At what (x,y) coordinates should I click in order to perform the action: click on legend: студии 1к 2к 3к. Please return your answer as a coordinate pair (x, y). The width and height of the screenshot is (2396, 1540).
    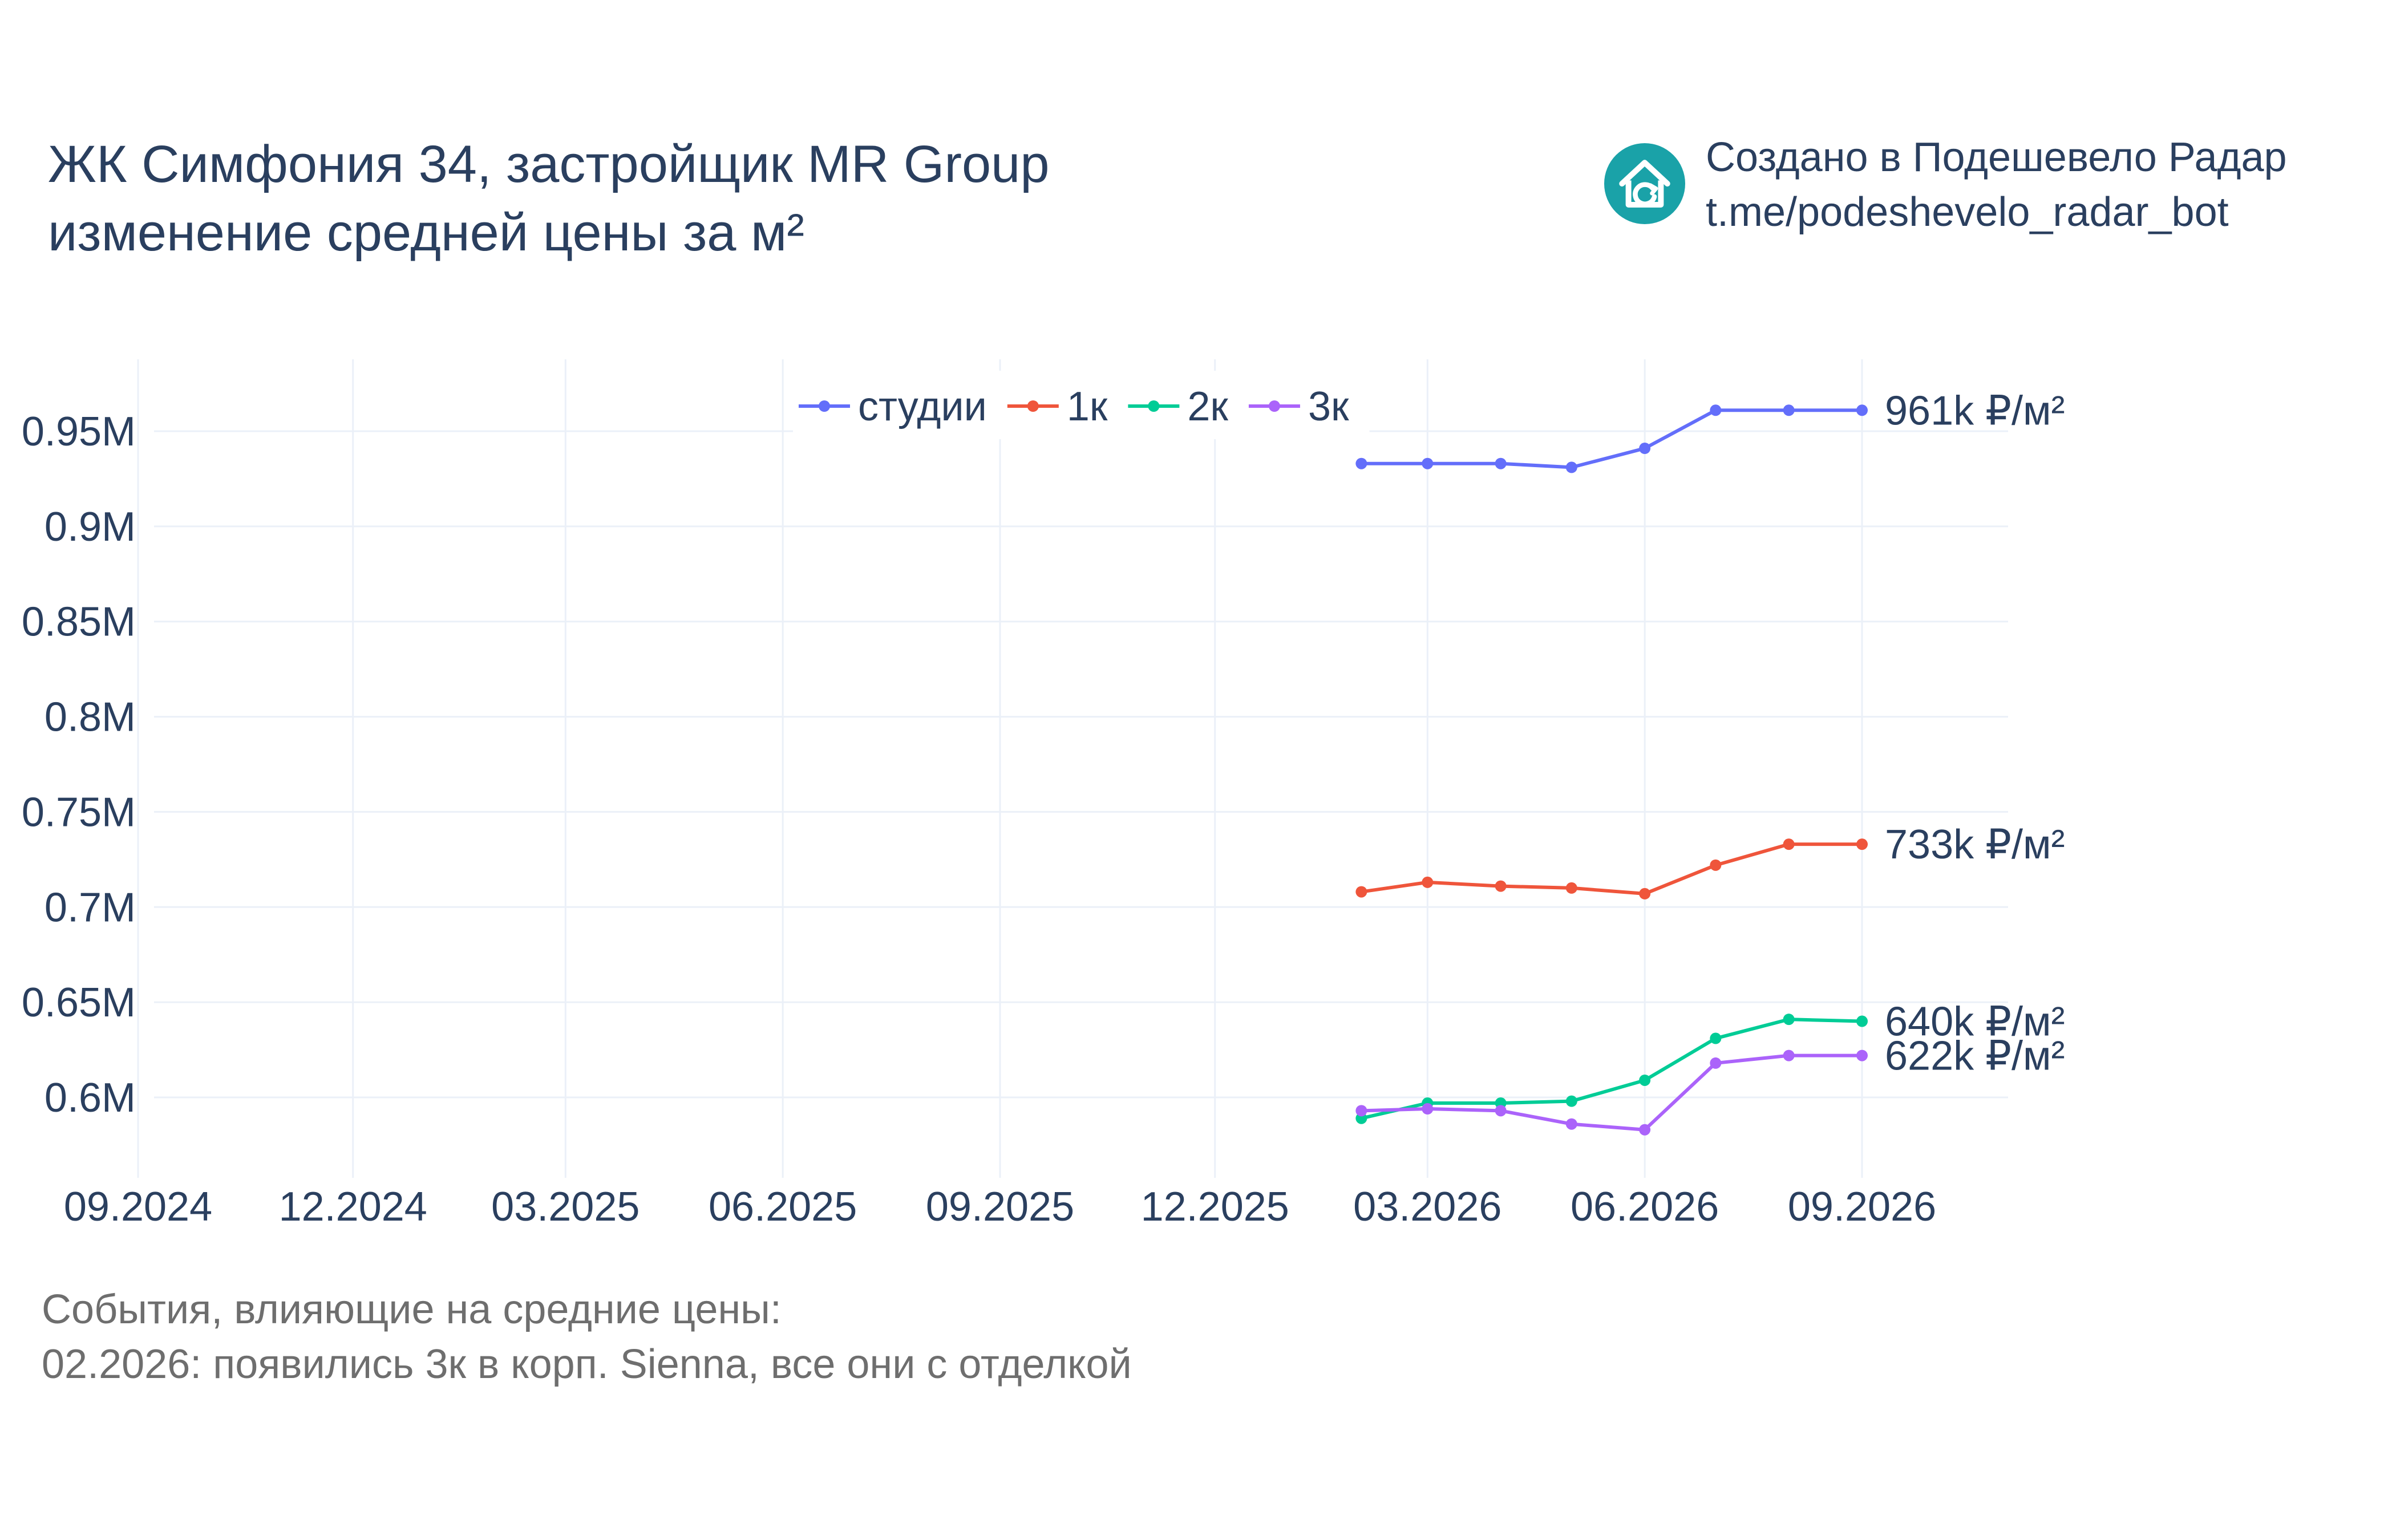
    Looking at the image, I should click on (1081, 405).